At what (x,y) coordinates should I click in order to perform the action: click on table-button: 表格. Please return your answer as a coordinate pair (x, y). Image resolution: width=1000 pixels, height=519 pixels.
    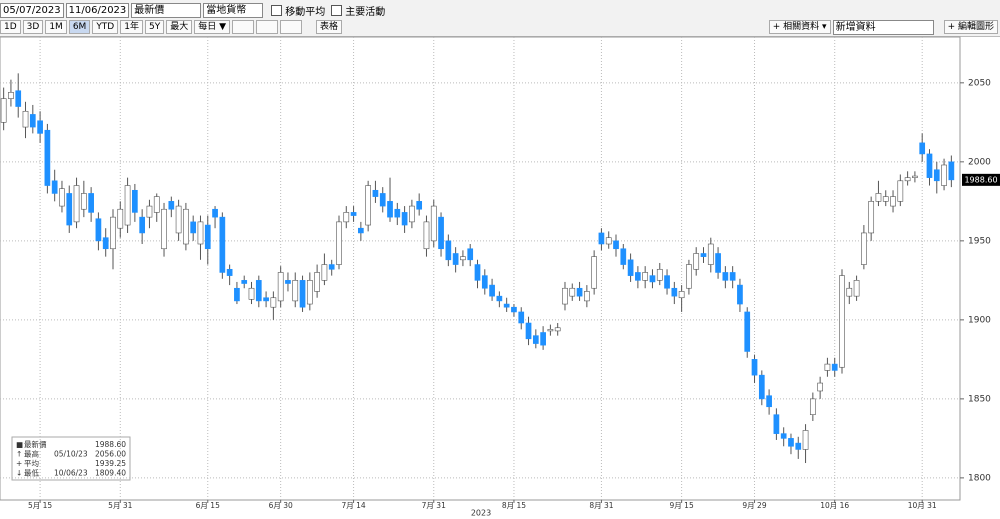
    Looking at the image, I should click on (329, 27).